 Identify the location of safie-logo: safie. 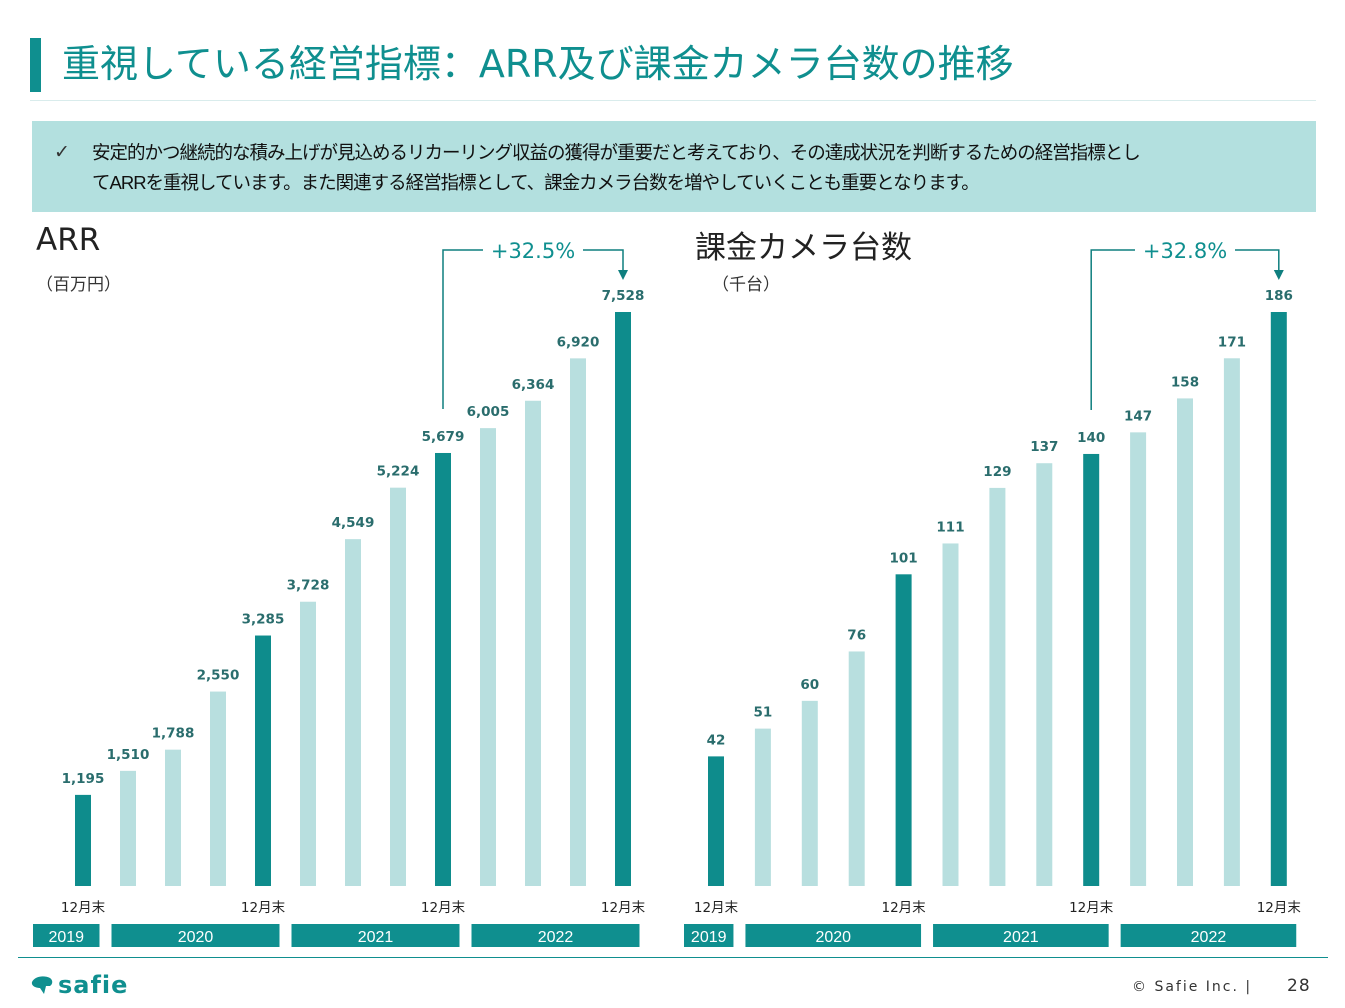
(79, 985).